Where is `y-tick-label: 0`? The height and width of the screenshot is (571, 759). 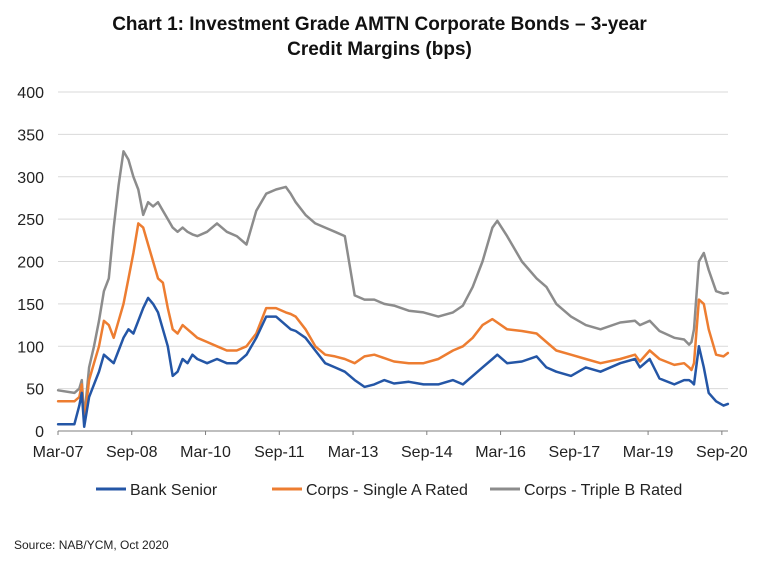
y-tick-label: 0 is located at coordinates (39, 432).